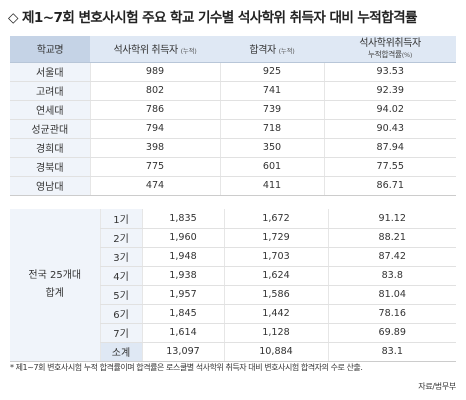 The image size is (466, 400). Describe the element at coordinates (120, 257) in the screenshot. I see `cell-cohort: 3기` at that location.